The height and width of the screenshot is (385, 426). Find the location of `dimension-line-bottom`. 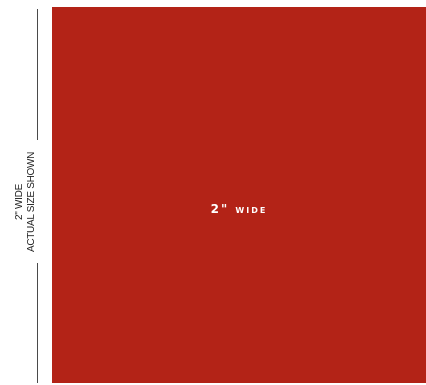

dimension-line-bottom is located at coordinates (37, 323).